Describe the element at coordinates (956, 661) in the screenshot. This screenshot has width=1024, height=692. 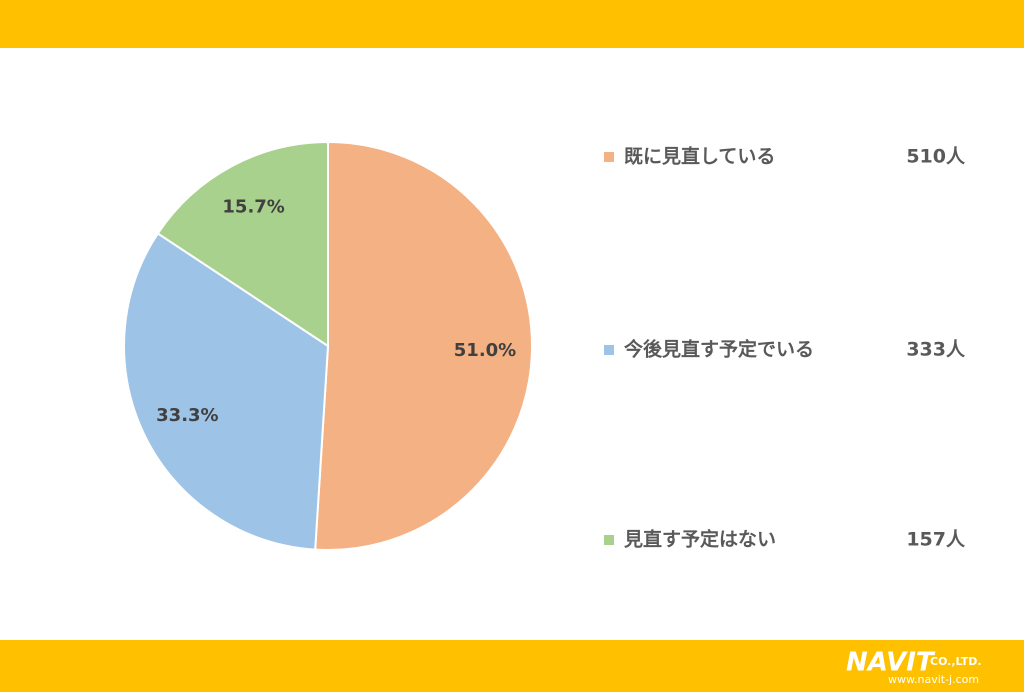
I see `company: CO.,LTD.` at that location.